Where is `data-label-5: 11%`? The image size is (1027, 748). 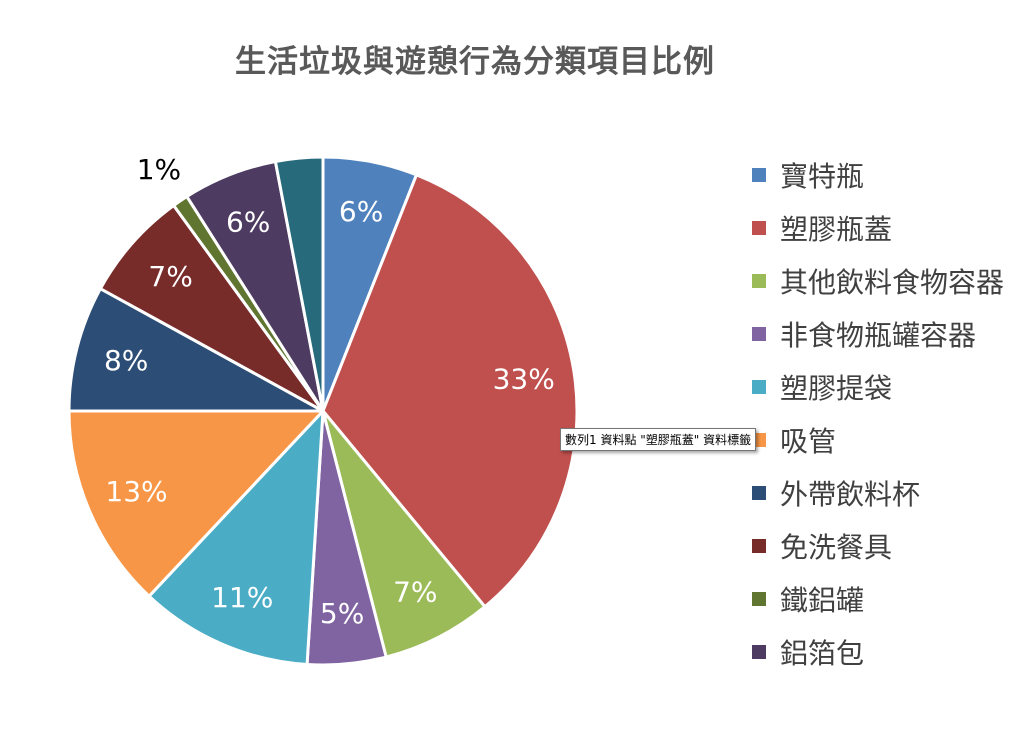
data-label-5: 11% is located at coordinates (242, 597).